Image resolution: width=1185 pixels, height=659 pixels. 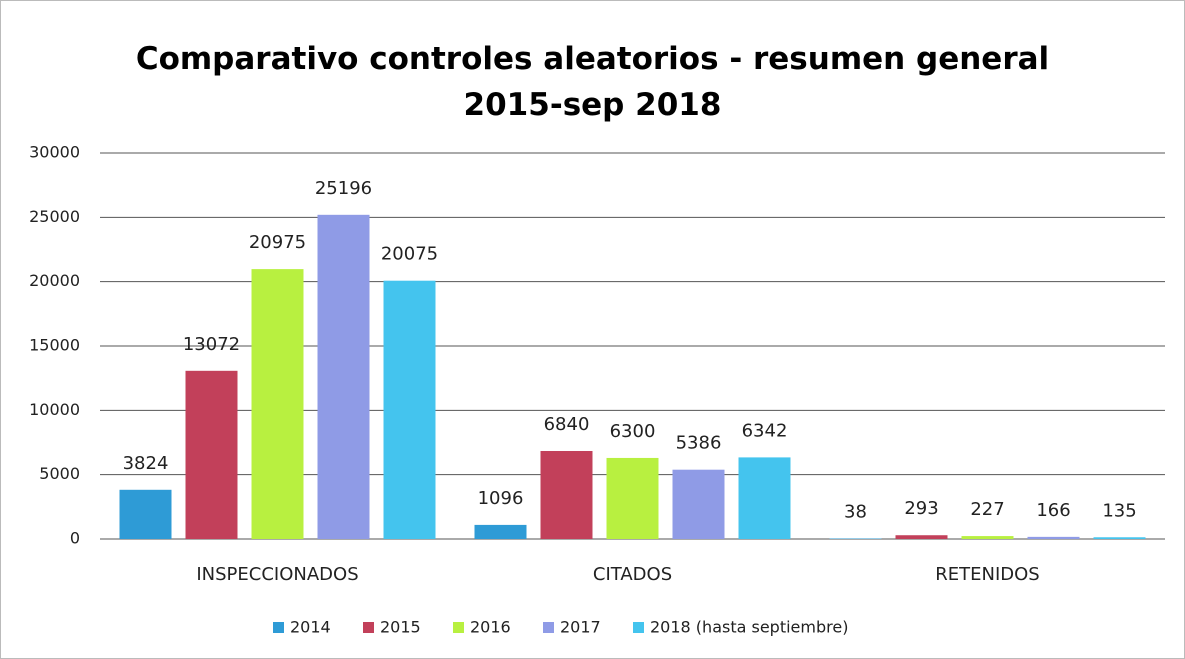 What do you see at coordinates (59, 473) in the screenshot?
I see `y-tick-label: 5000` at bounding box center [59, 473].